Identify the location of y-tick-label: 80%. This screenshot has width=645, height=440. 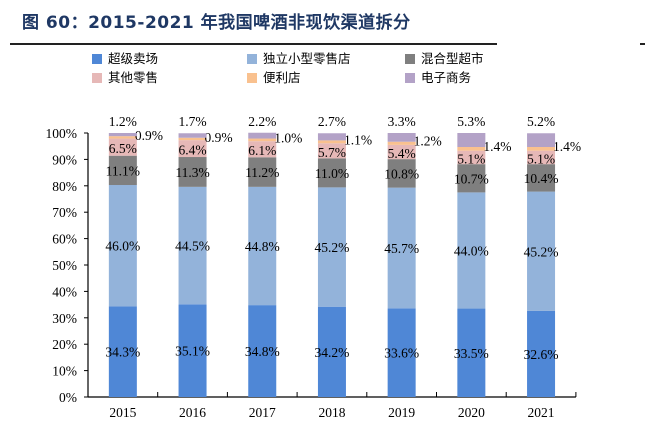
(64, 186).